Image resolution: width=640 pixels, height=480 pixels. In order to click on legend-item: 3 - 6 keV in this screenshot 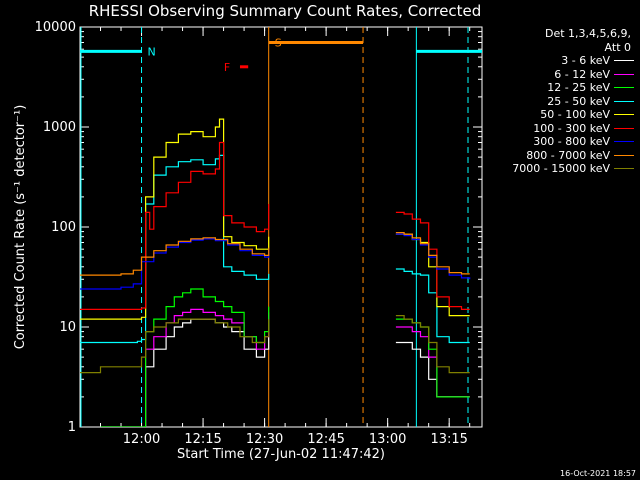, I will do `click(559, 61)`.